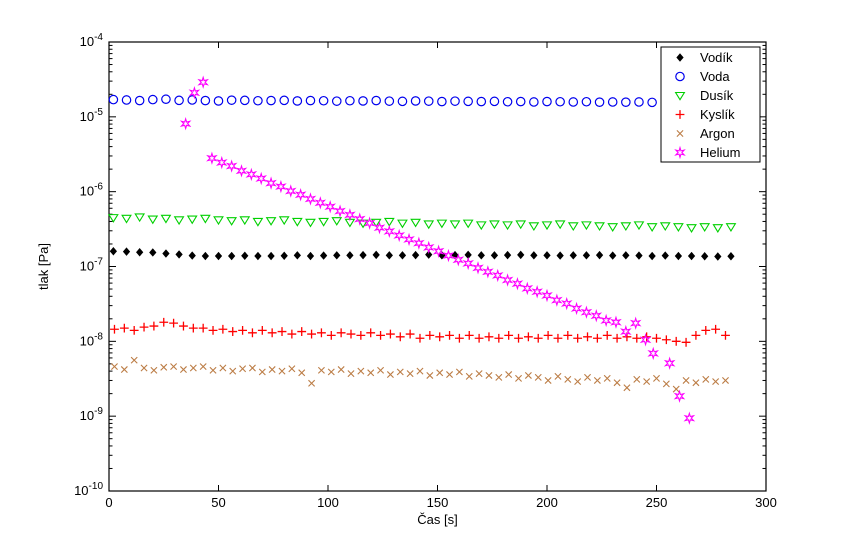  Describe the element at coordinates (88, 489) in the screenshot. I see `y-tick-label: 10⁻¹⁰` at that location.